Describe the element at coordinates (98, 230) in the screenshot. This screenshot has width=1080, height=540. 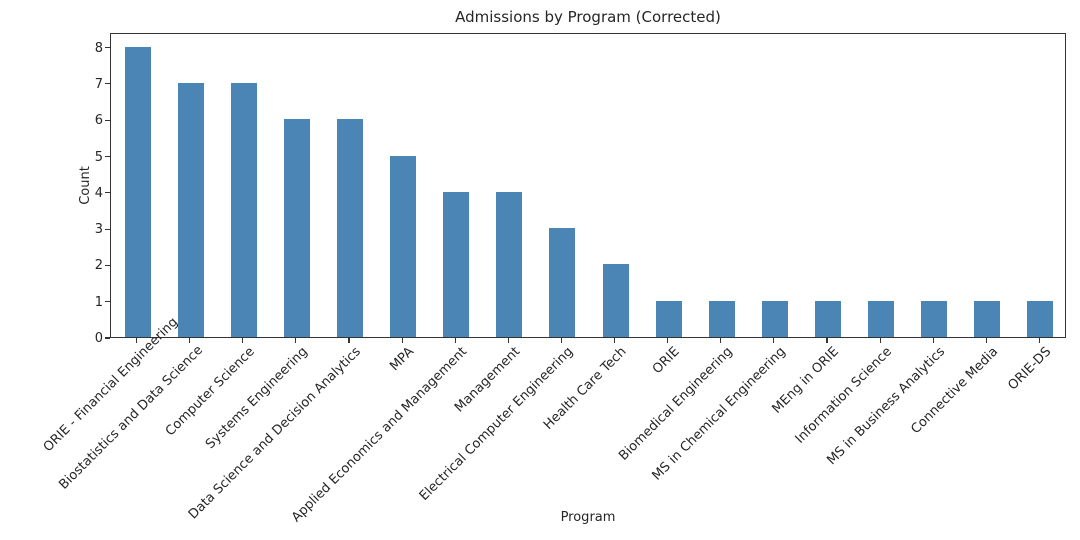
I see `y-tick-label: 3` at that location.